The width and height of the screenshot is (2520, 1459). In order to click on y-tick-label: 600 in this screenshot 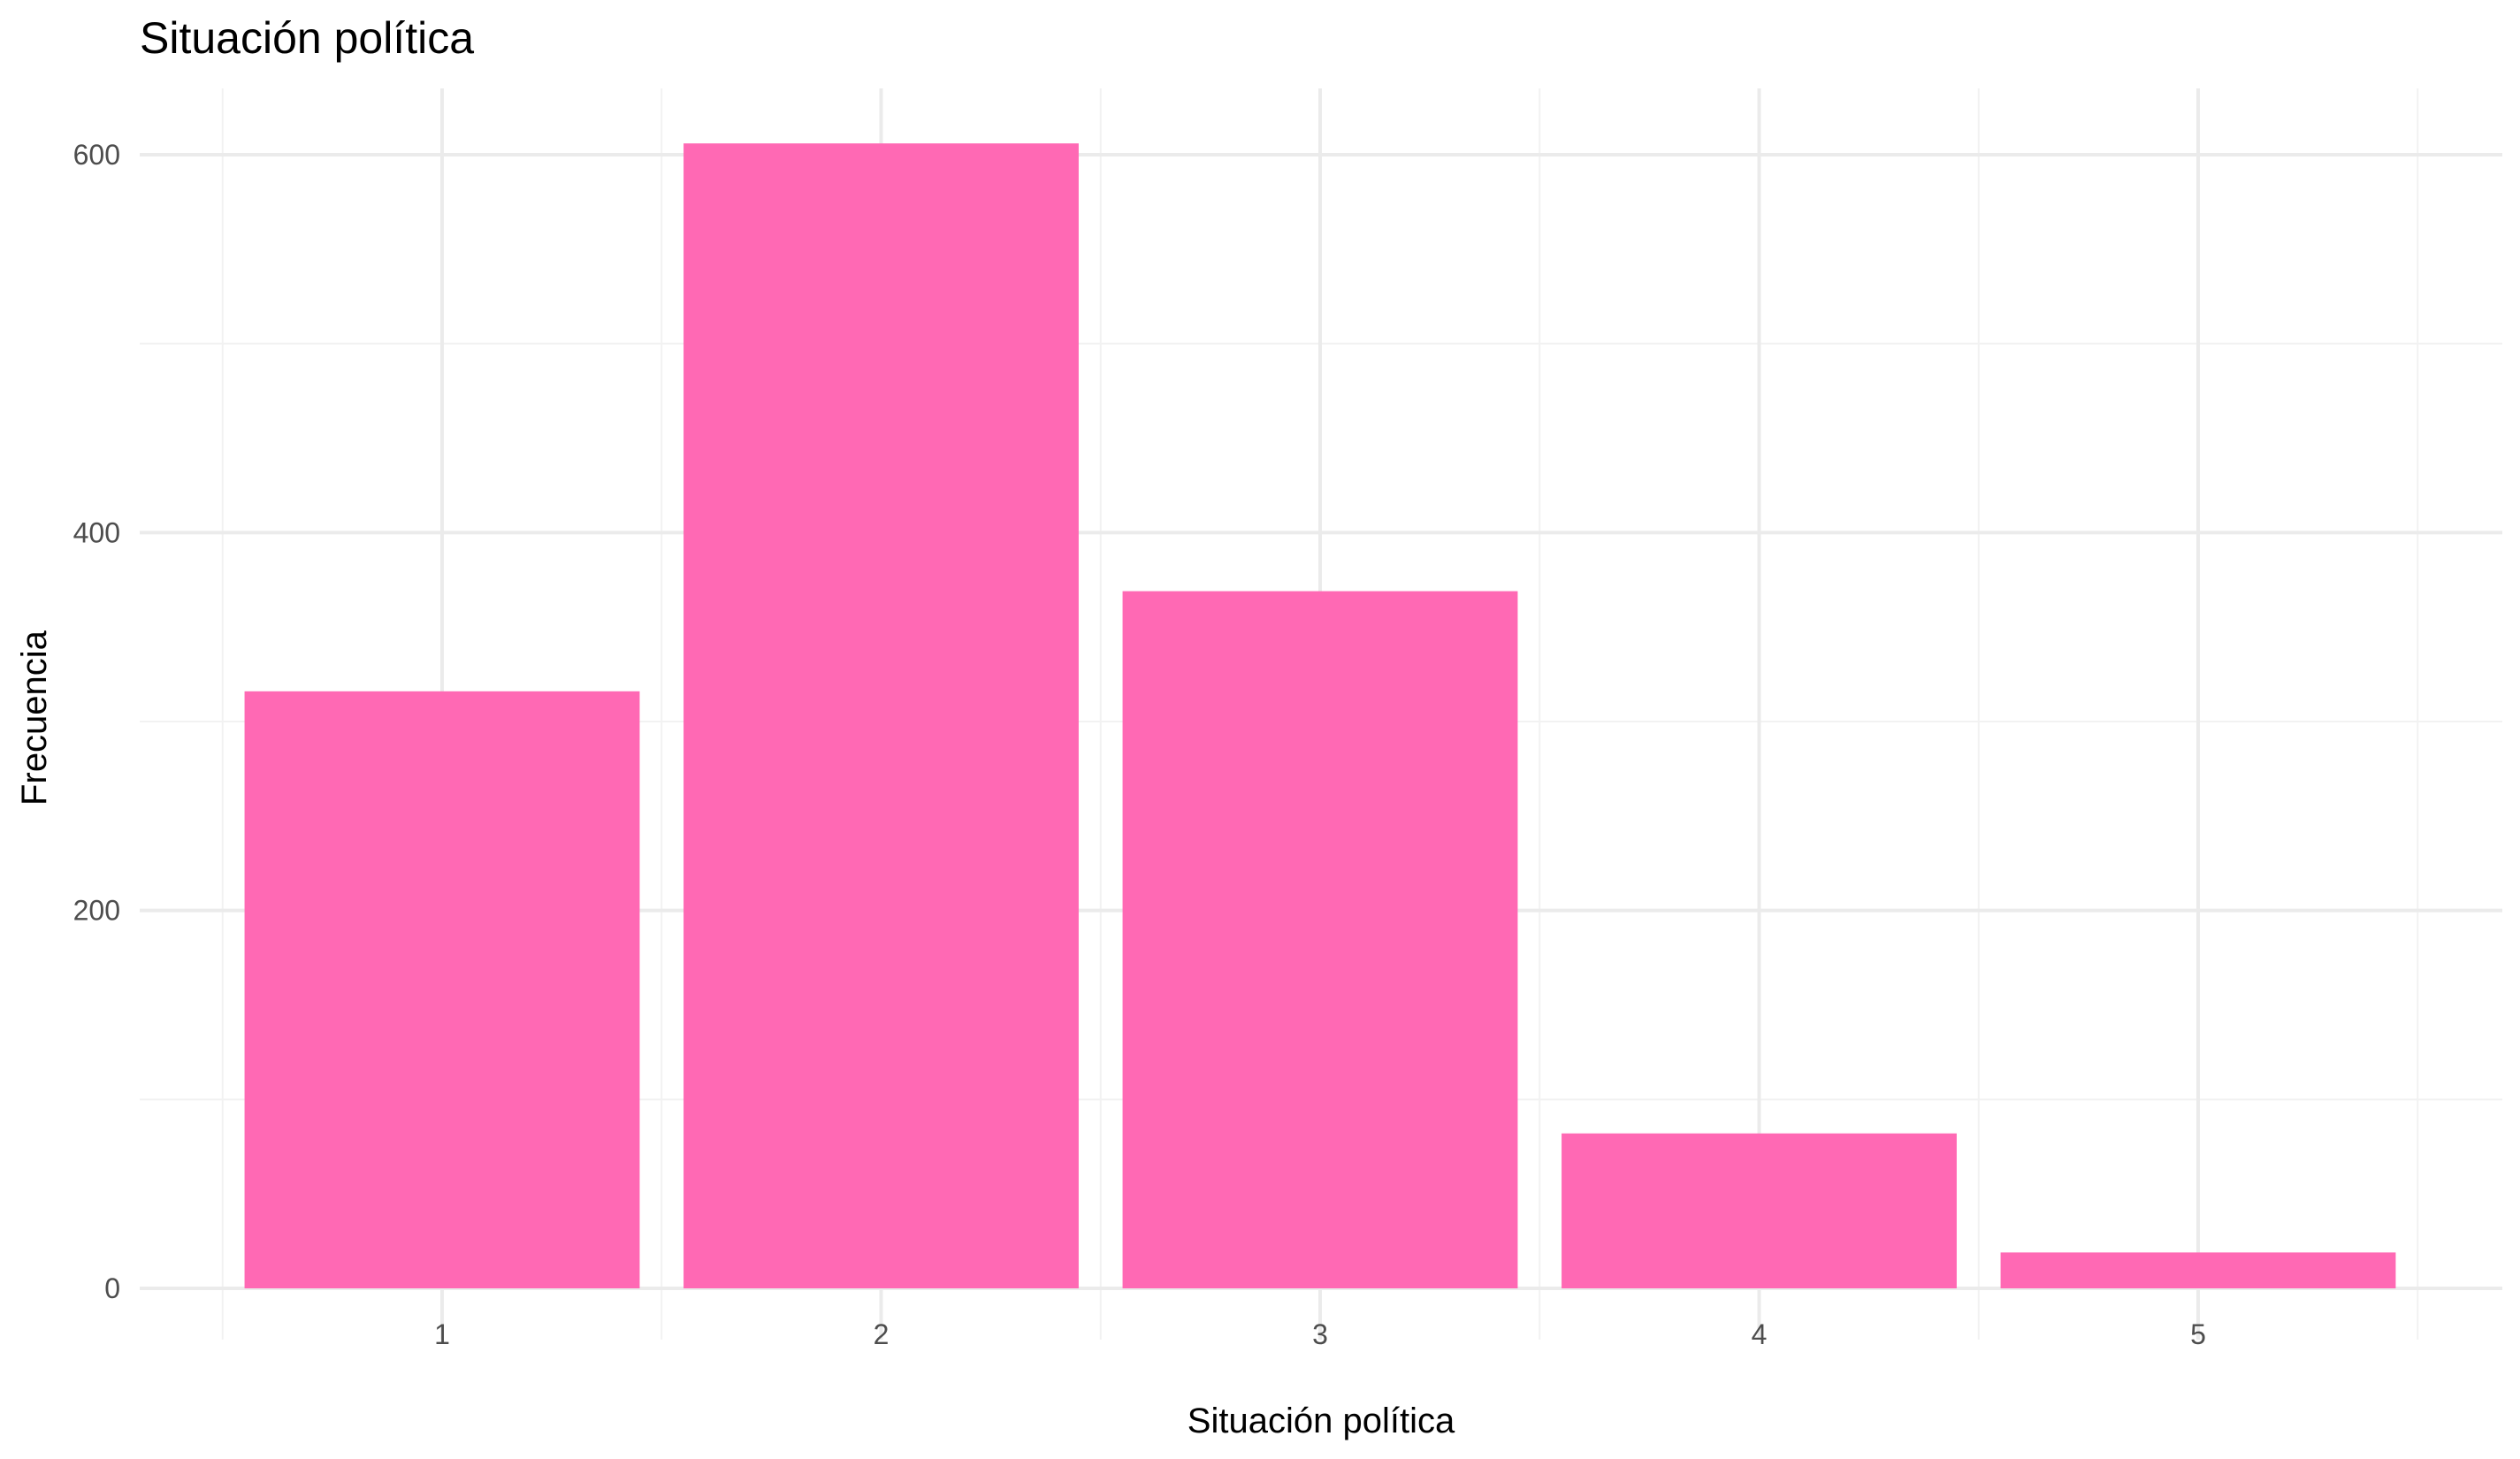, I will do `click(96, 155)`.